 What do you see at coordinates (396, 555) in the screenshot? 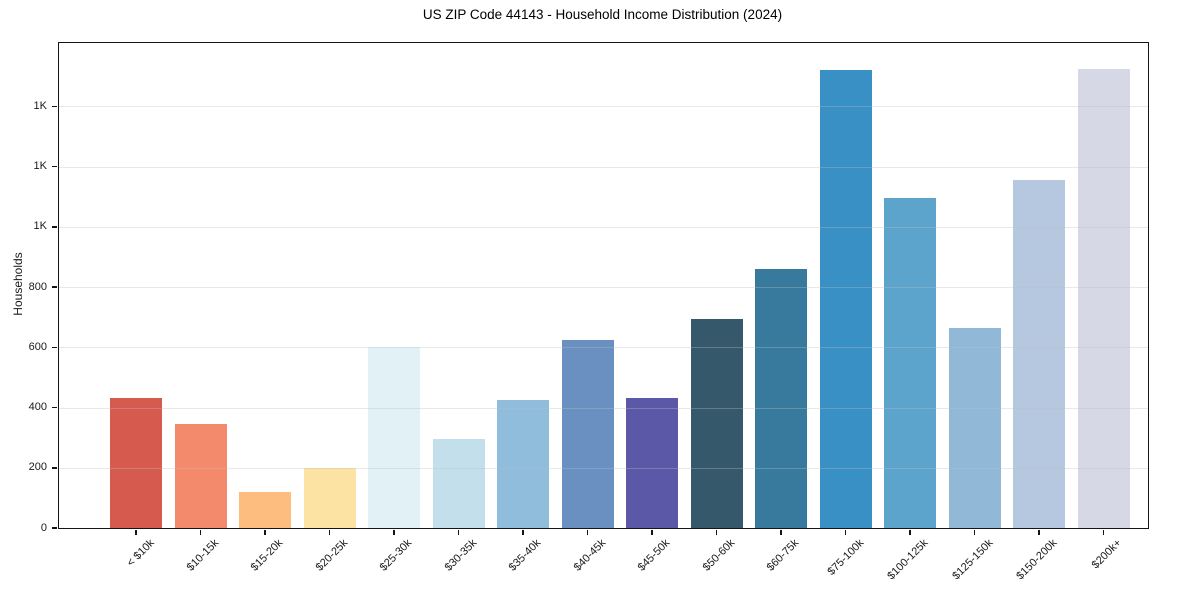
I see `x-tick-label: $25-30k` at bounding box center [396, 555].